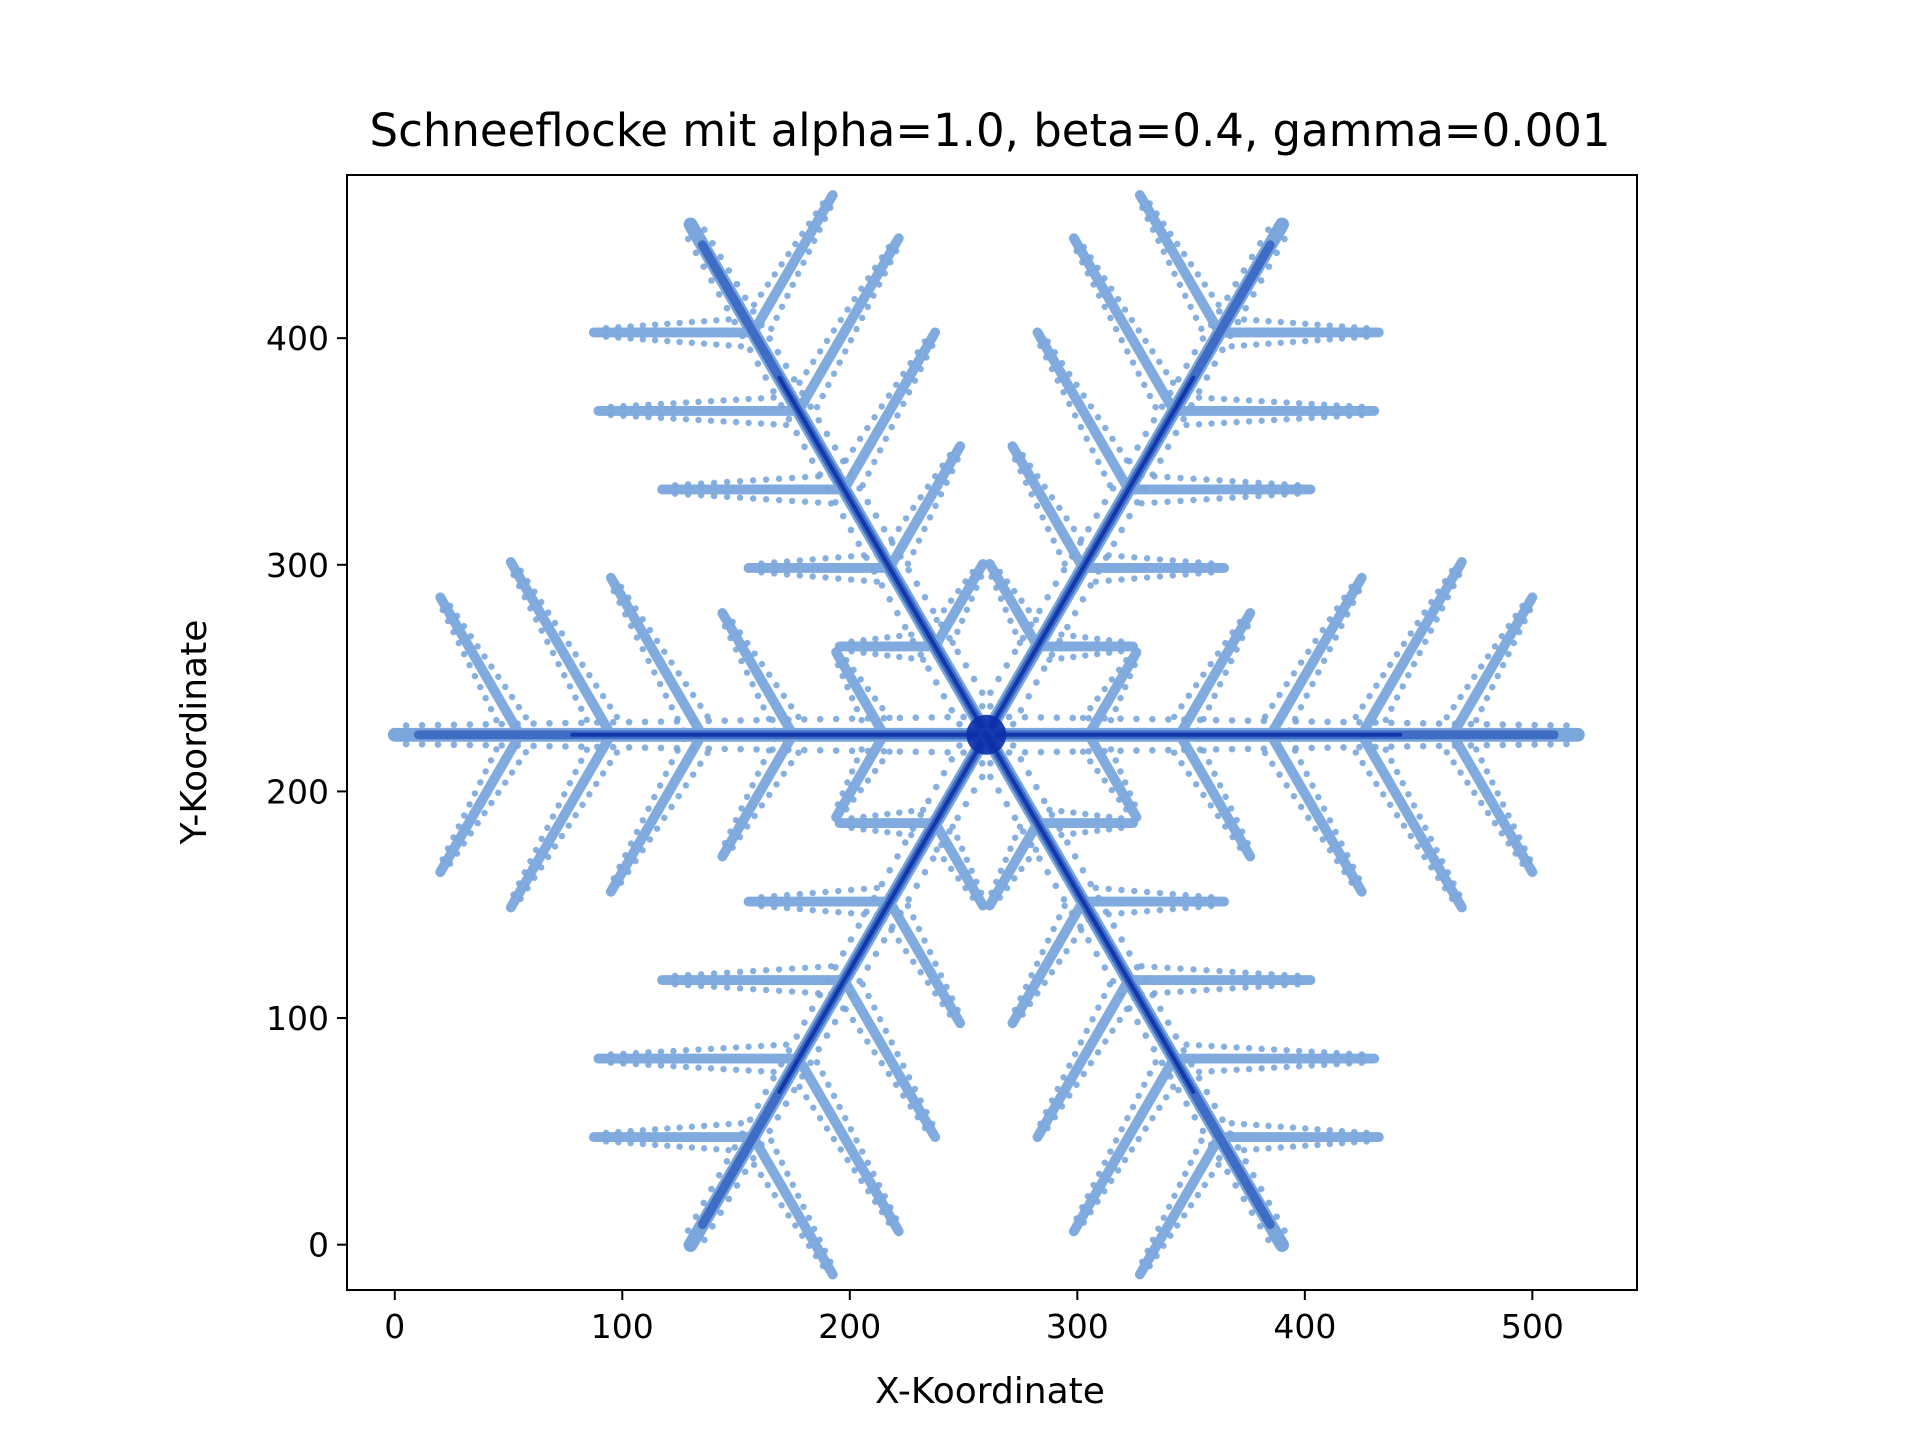  I want to click on snowflake-arm, so click(690, 735).